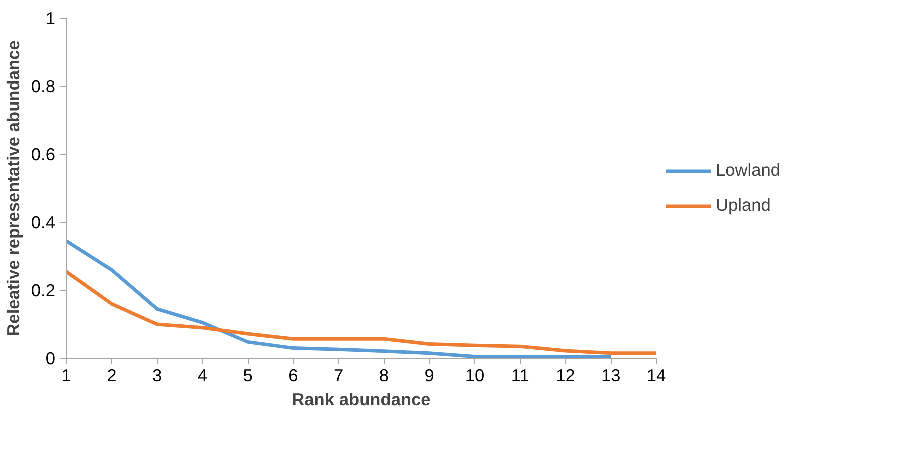 This screenshot has height=450, width=907. I want to click on y-tick-label: 1, so click(51, 18).